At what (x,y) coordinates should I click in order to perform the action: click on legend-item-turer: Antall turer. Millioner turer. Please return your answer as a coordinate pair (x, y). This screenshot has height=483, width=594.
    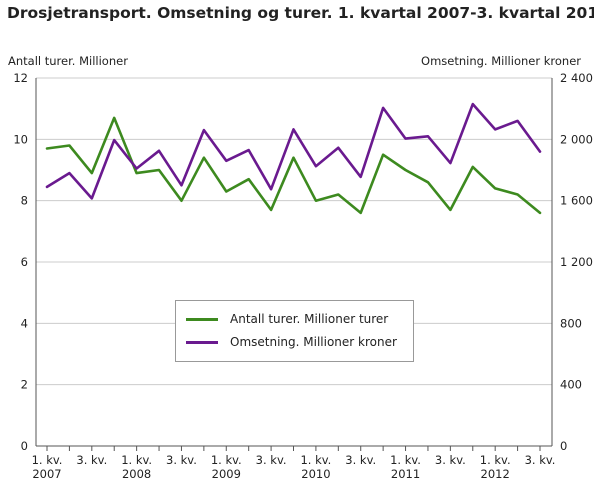
    Looking at the image, I should click on (287, 319).